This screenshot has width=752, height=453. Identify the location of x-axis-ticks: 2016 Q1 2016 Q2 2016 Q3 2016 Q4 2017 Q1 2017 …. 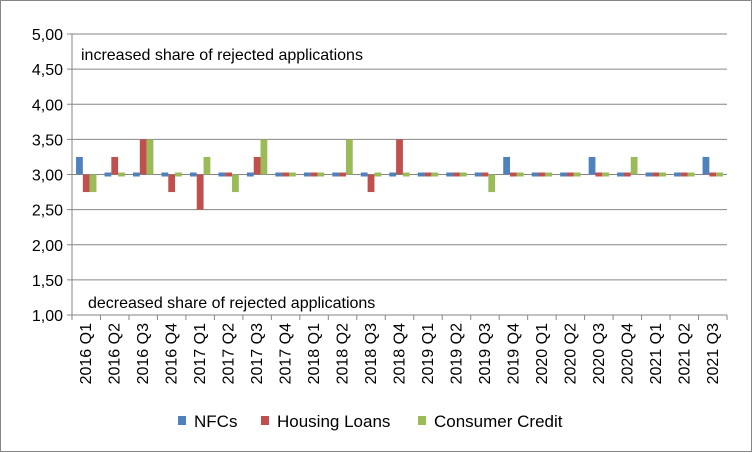
(399, 349).